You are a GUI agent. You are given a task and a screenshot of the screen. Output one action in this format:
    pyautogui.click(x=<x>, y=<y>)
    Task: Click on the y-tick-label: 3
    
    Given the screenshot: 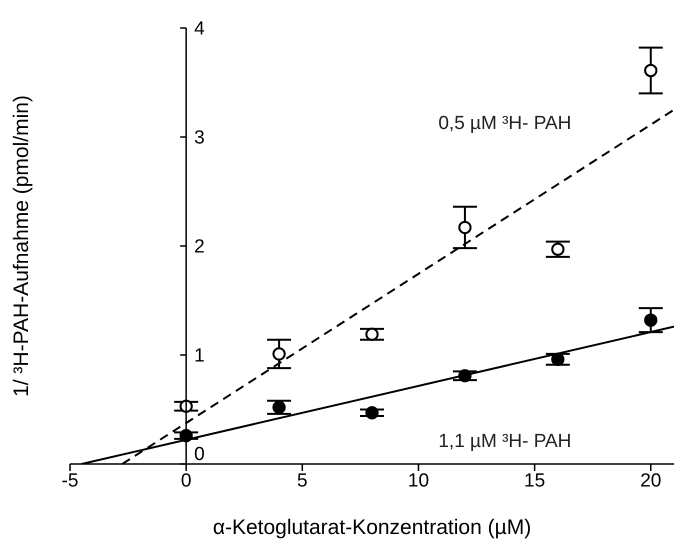 What is the action you would take?
    pyautogui.click(x=199, y=138)
    